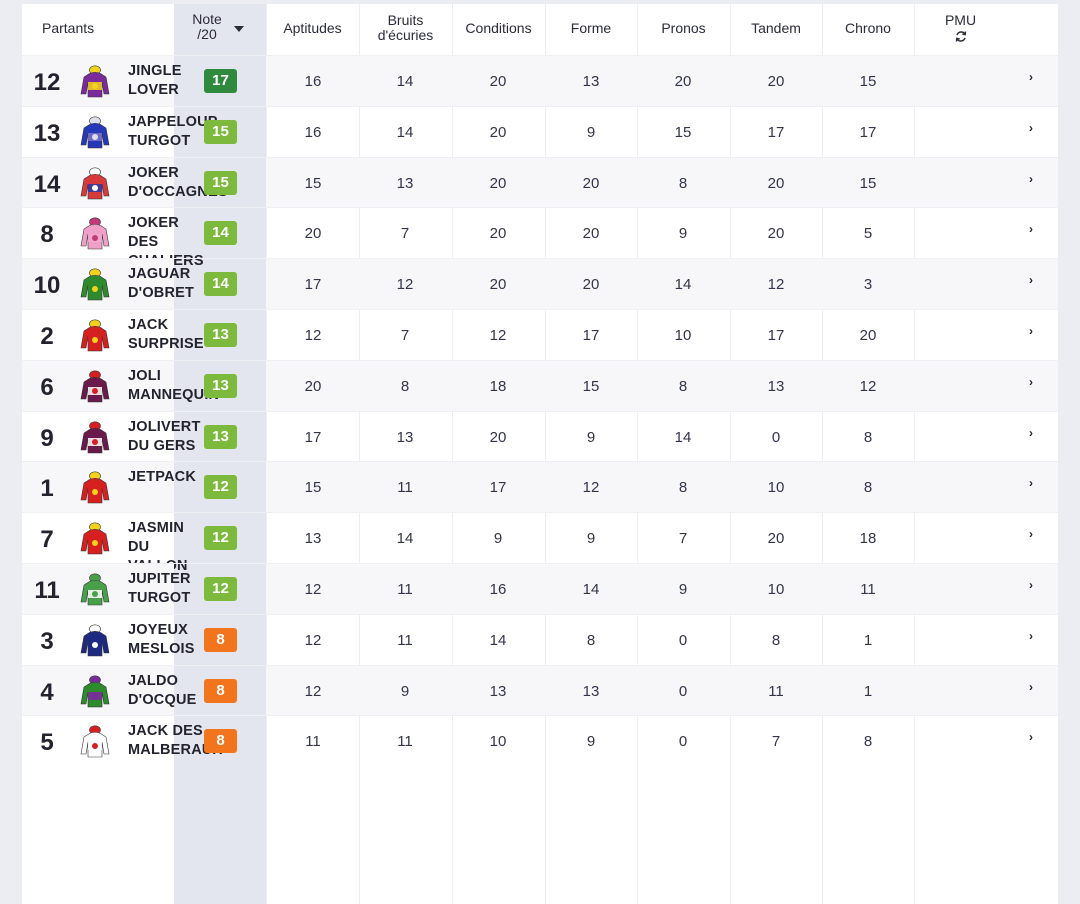 The height and width of the screenshot is (904, 1080). Describe the element at coordinates (162, 477) in the screenshot. I see `horse-name: JETPACK` at that location.